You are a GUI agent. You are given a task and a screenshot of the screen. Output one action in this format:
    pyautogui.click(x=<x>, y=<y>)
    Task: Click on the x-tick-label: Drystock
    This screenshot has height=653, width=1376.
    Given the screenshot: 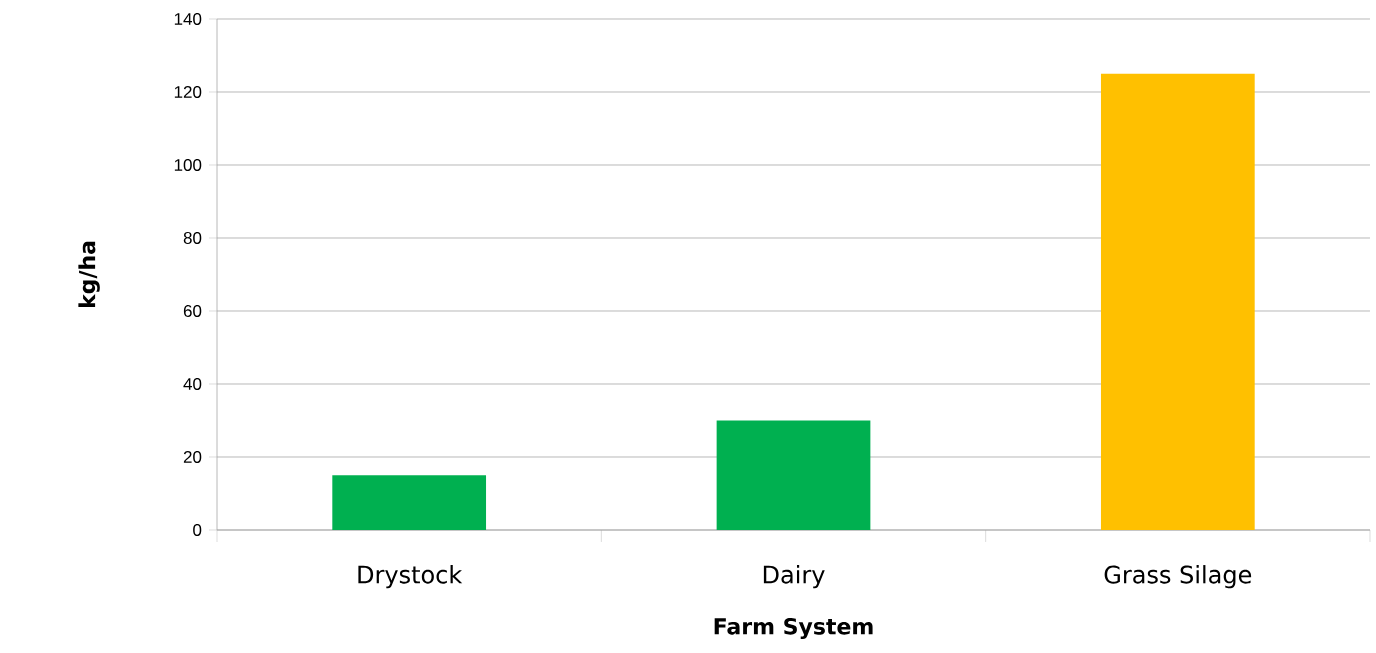 What is the action you would take?
    pyautogui.click(x=410, y=577)
    